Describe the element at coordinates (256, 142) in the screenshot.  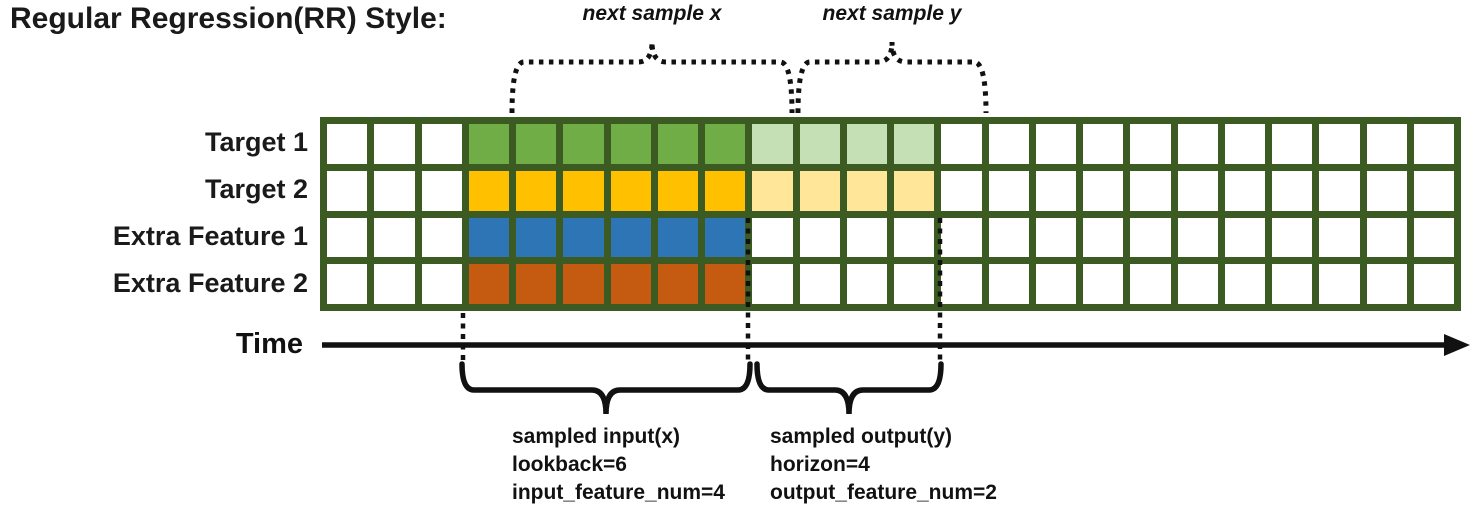
I see `row-label-target-1: Target 1` at that location.